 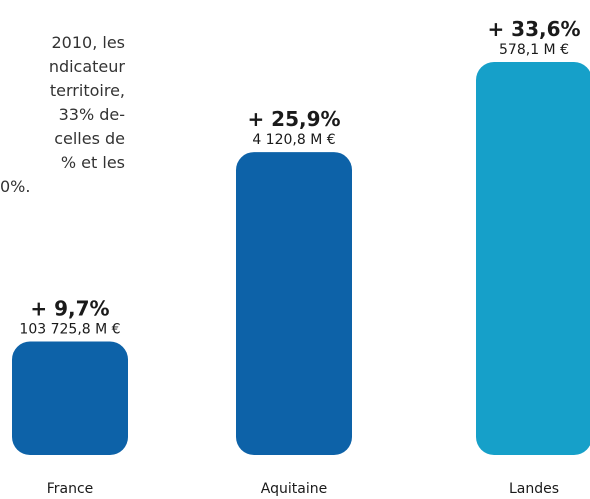 I want to click on paragraph-line: ndicateur, so click(x=87, y=66).